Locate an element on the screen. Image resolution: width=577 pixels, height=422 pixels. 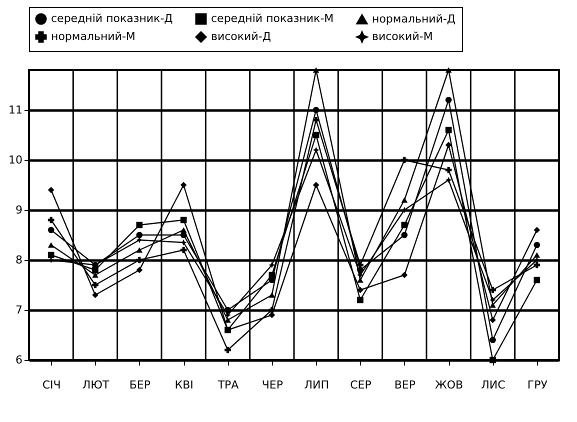
x-tick-label: СЕР is located at coordinates (361, 385).